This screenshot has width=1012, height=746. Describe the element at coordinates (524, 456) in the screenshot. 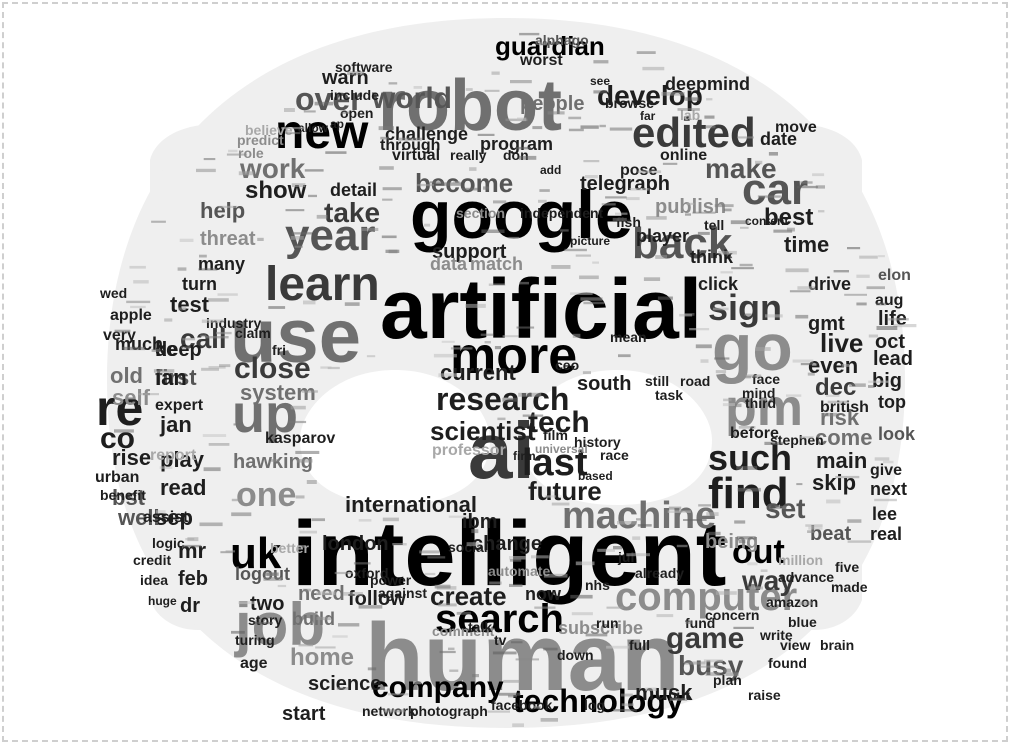

I see `word-firm: firm` at that location.